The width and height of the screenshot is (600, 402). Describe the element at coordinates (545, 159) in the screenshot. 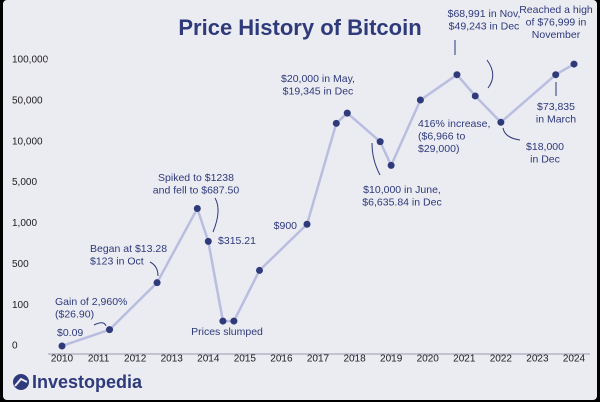

I see `annotation: in Dec` at that location.